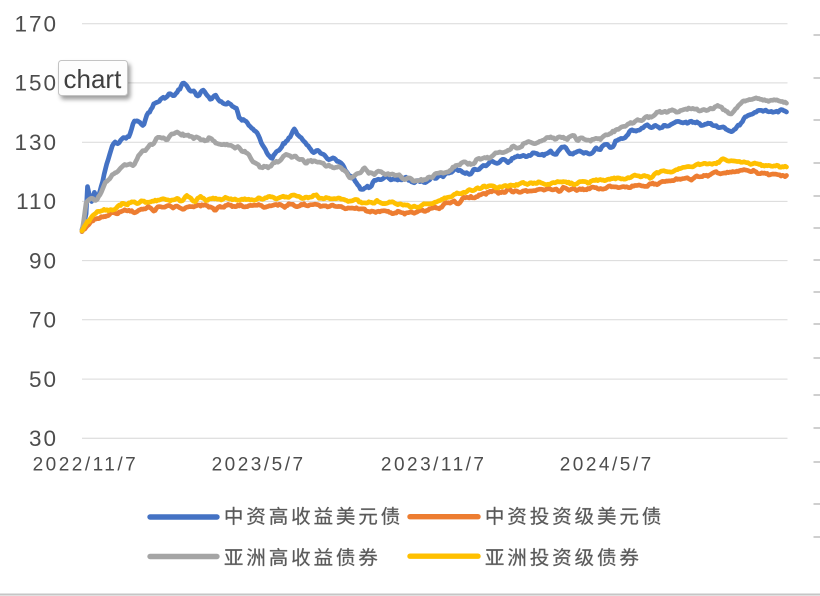 The image size is (820, 596). Describe the element at coordinates (43, 379) in the screenshot. I see `svg-text: 50` at that location.